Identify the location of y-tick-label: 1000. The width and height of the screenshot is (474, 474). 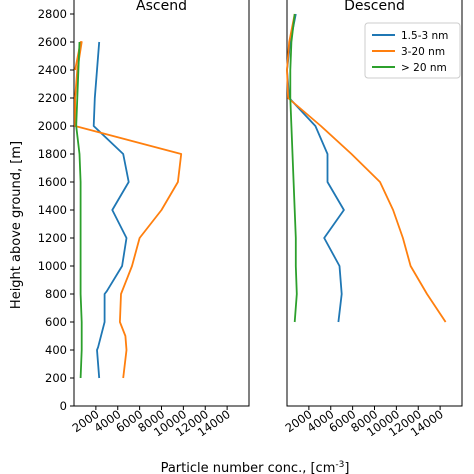
(52, 266).